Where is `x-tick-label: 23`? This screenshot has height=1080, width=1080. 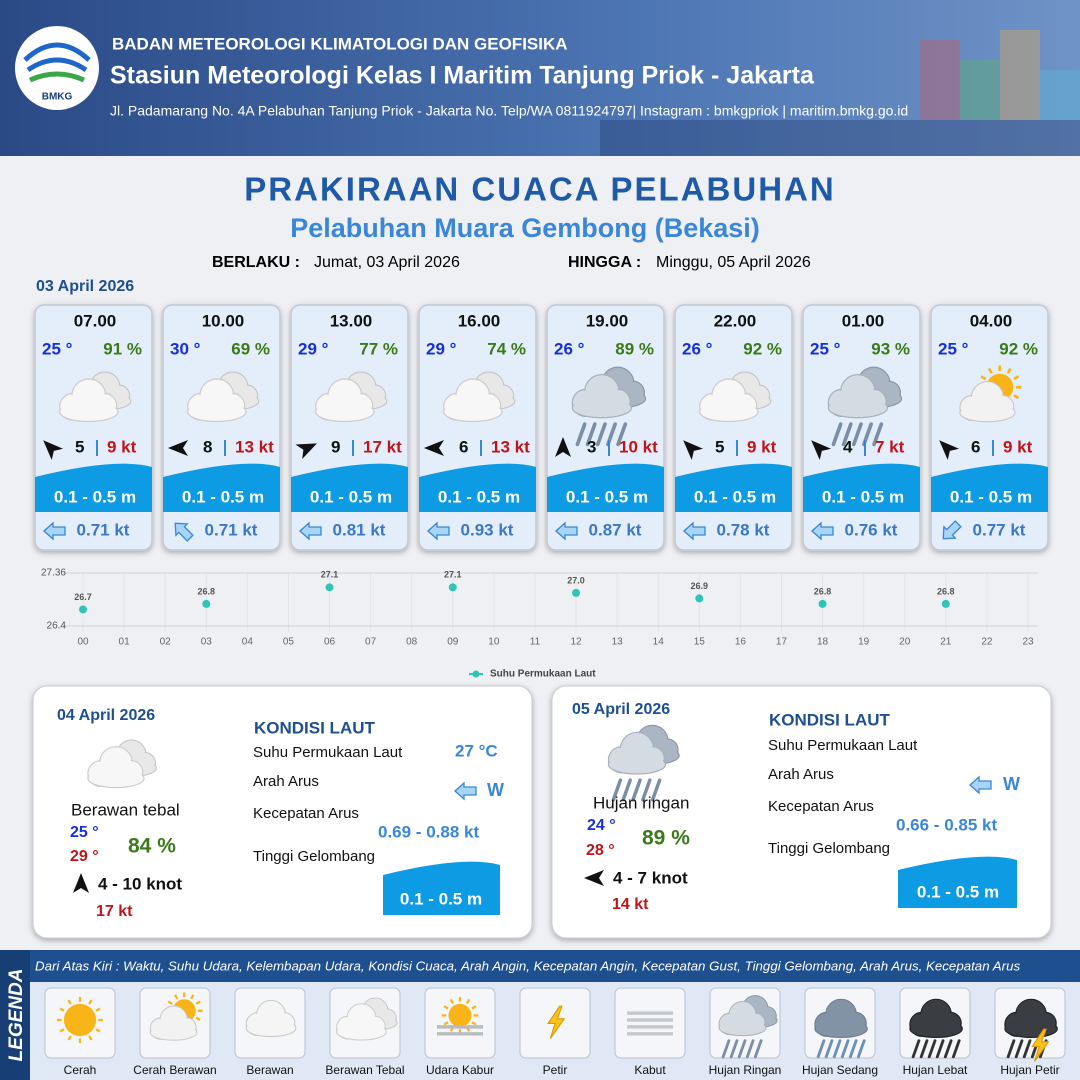
x-tick-label: 23 is located at coordinates (1028, 642).